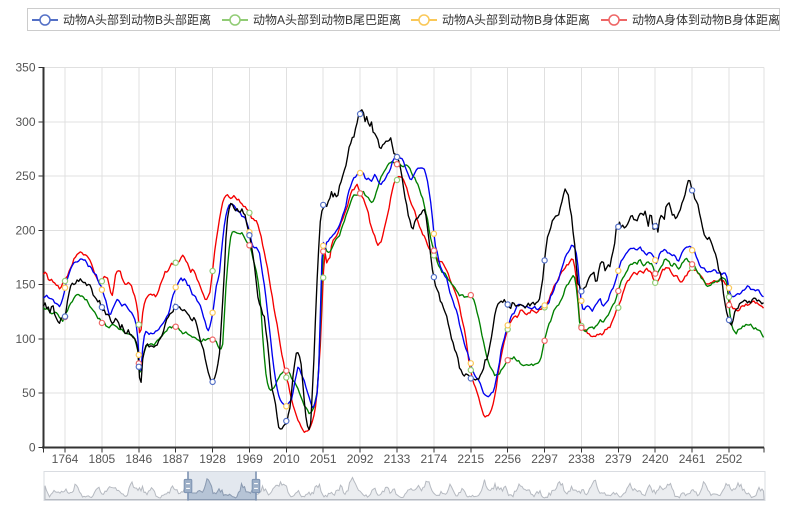 The image size is (787, 517). I want to click on svg-text: 2174, so click(434, 459).